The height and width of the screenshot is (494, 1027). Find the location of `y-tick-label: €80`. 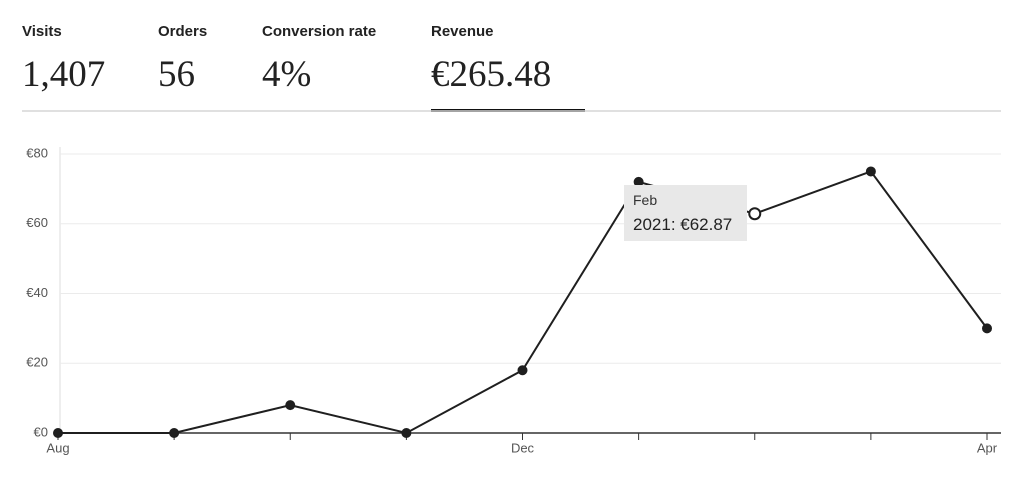

y-tick-label: €80 is located at coordinates (37, 152).